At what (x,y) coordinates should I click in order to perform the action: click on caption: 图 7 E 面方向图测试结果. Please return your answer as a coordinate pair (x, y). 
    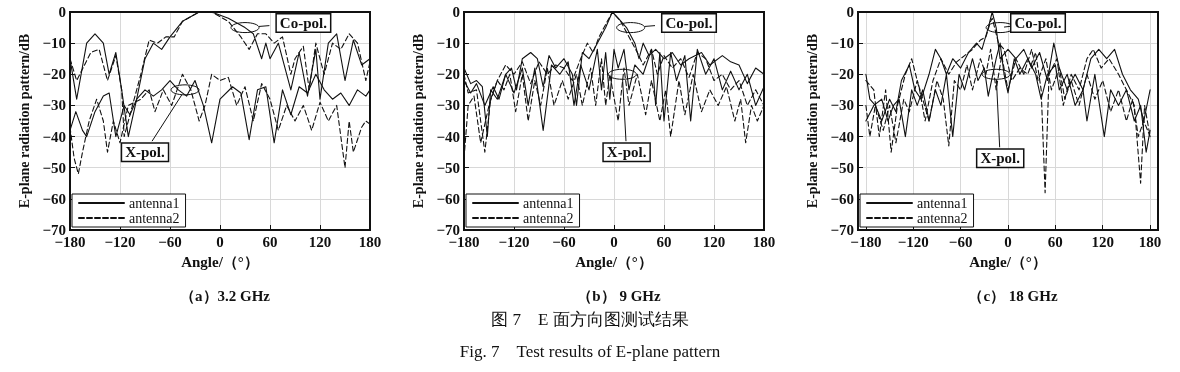
    Looking at the image, I should click on (590, 320).